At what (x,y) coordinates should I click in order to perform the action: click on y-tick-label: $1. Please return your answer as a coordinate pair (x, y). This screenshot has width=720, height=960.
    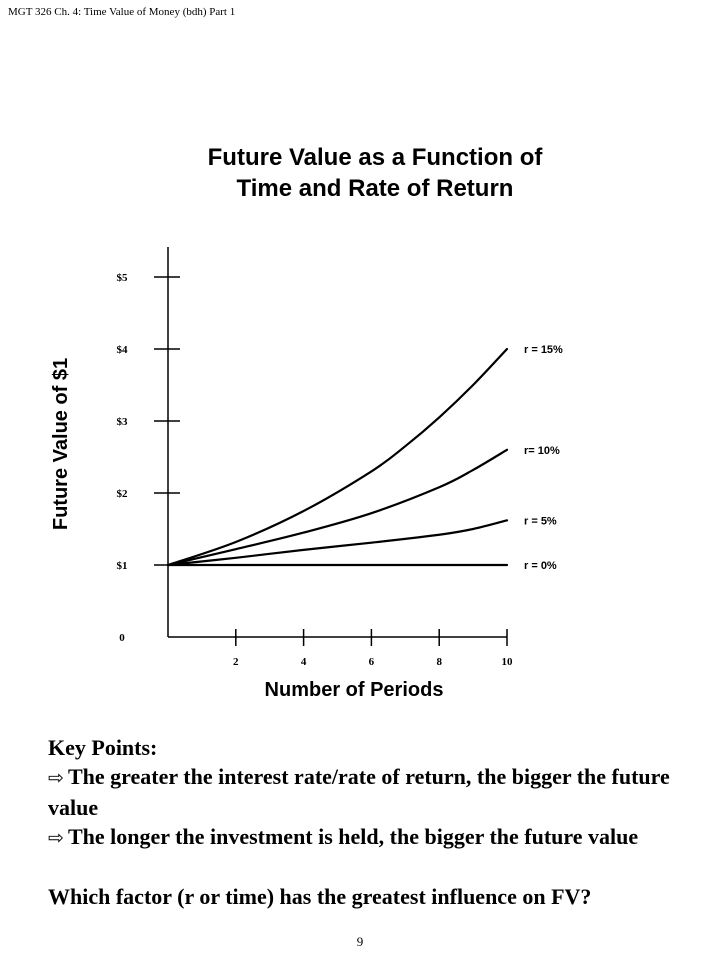
    Looking at the image, I should click on (122, 566).